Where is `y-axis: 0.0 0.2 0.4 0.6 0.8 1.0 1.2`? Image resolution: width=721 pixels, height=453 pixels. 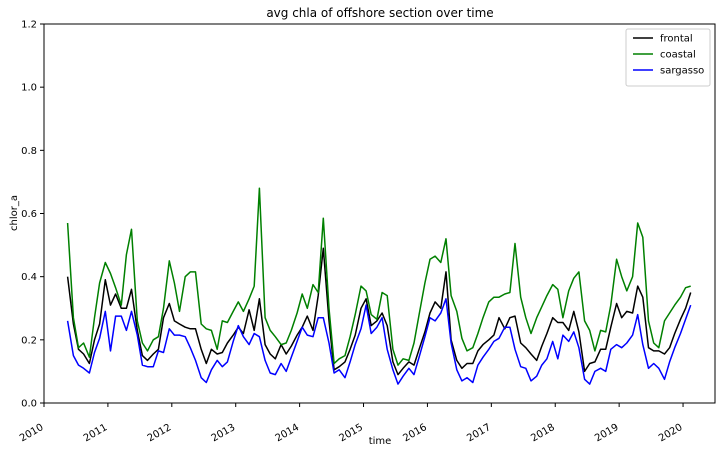 y-axis: 0.0 0.2 0.4 0.6 0.8 1.0 1.2 is located at coordinates (32, 215).